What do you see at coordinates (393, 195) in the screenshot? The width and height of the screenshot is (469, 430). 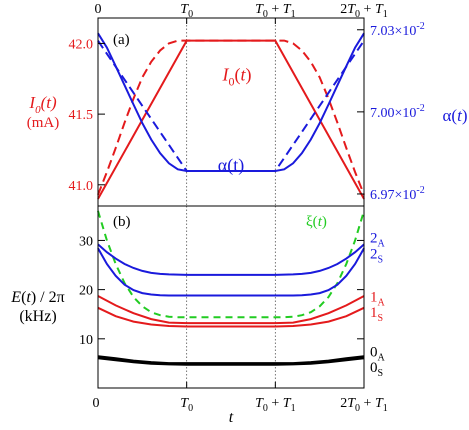 I see `tick-mantissa: 6.97×10` at bounding box center [393, 195].